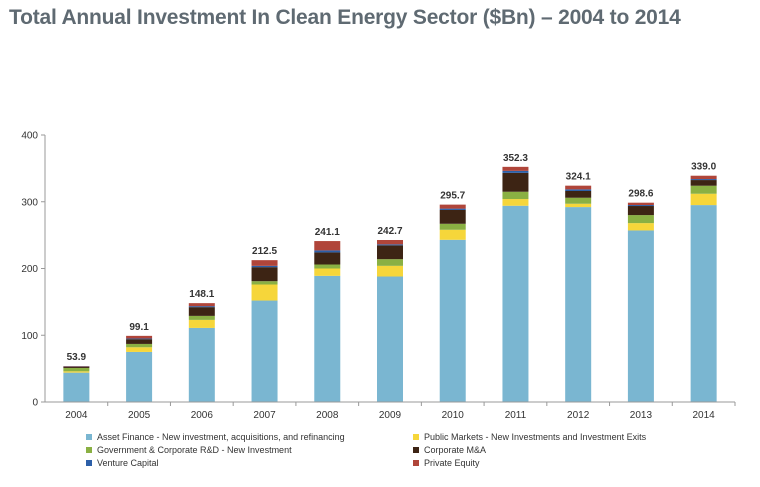  I want to click on legend-label: Corporate M&A, so click(455, 450).